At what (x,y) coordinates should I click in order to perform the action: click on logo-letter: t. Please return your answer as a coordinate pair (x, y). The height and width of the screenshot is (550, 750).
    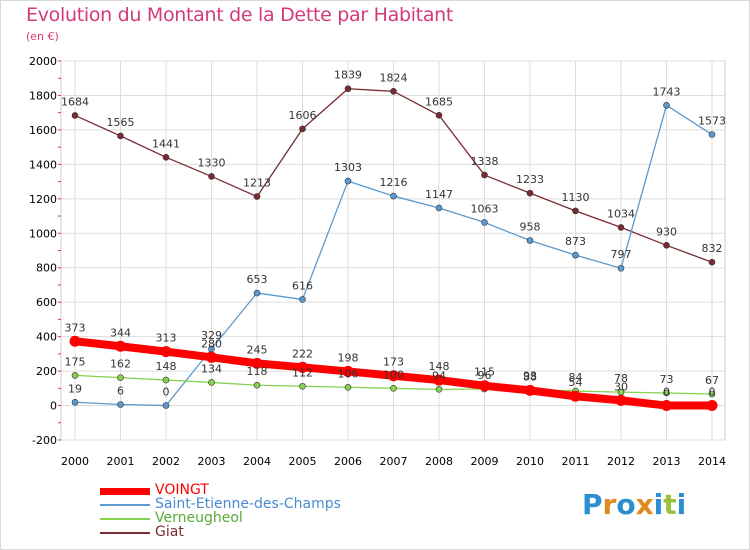
    Looking at the image, I should click on (670, 504).